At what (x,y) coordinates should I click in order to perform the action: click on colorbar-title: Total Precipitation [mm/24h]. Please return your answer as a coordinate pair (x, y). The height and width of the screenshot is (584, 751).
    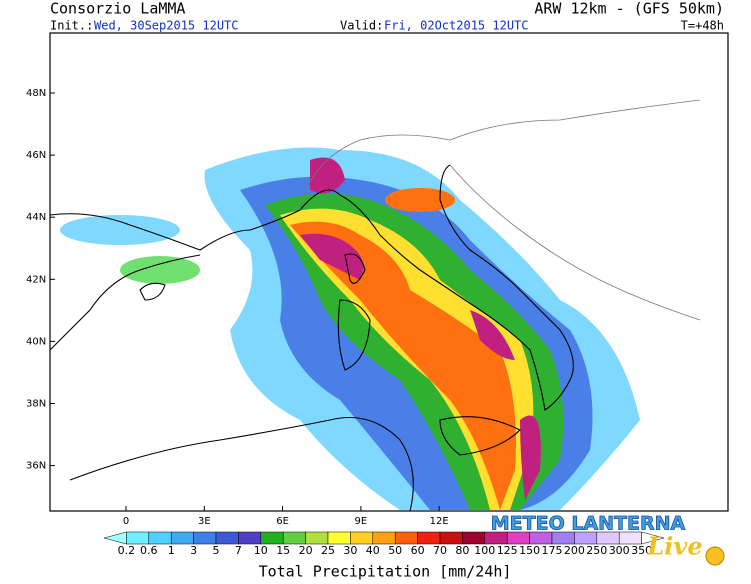
    Looking at the image, I should click on (385, 572).